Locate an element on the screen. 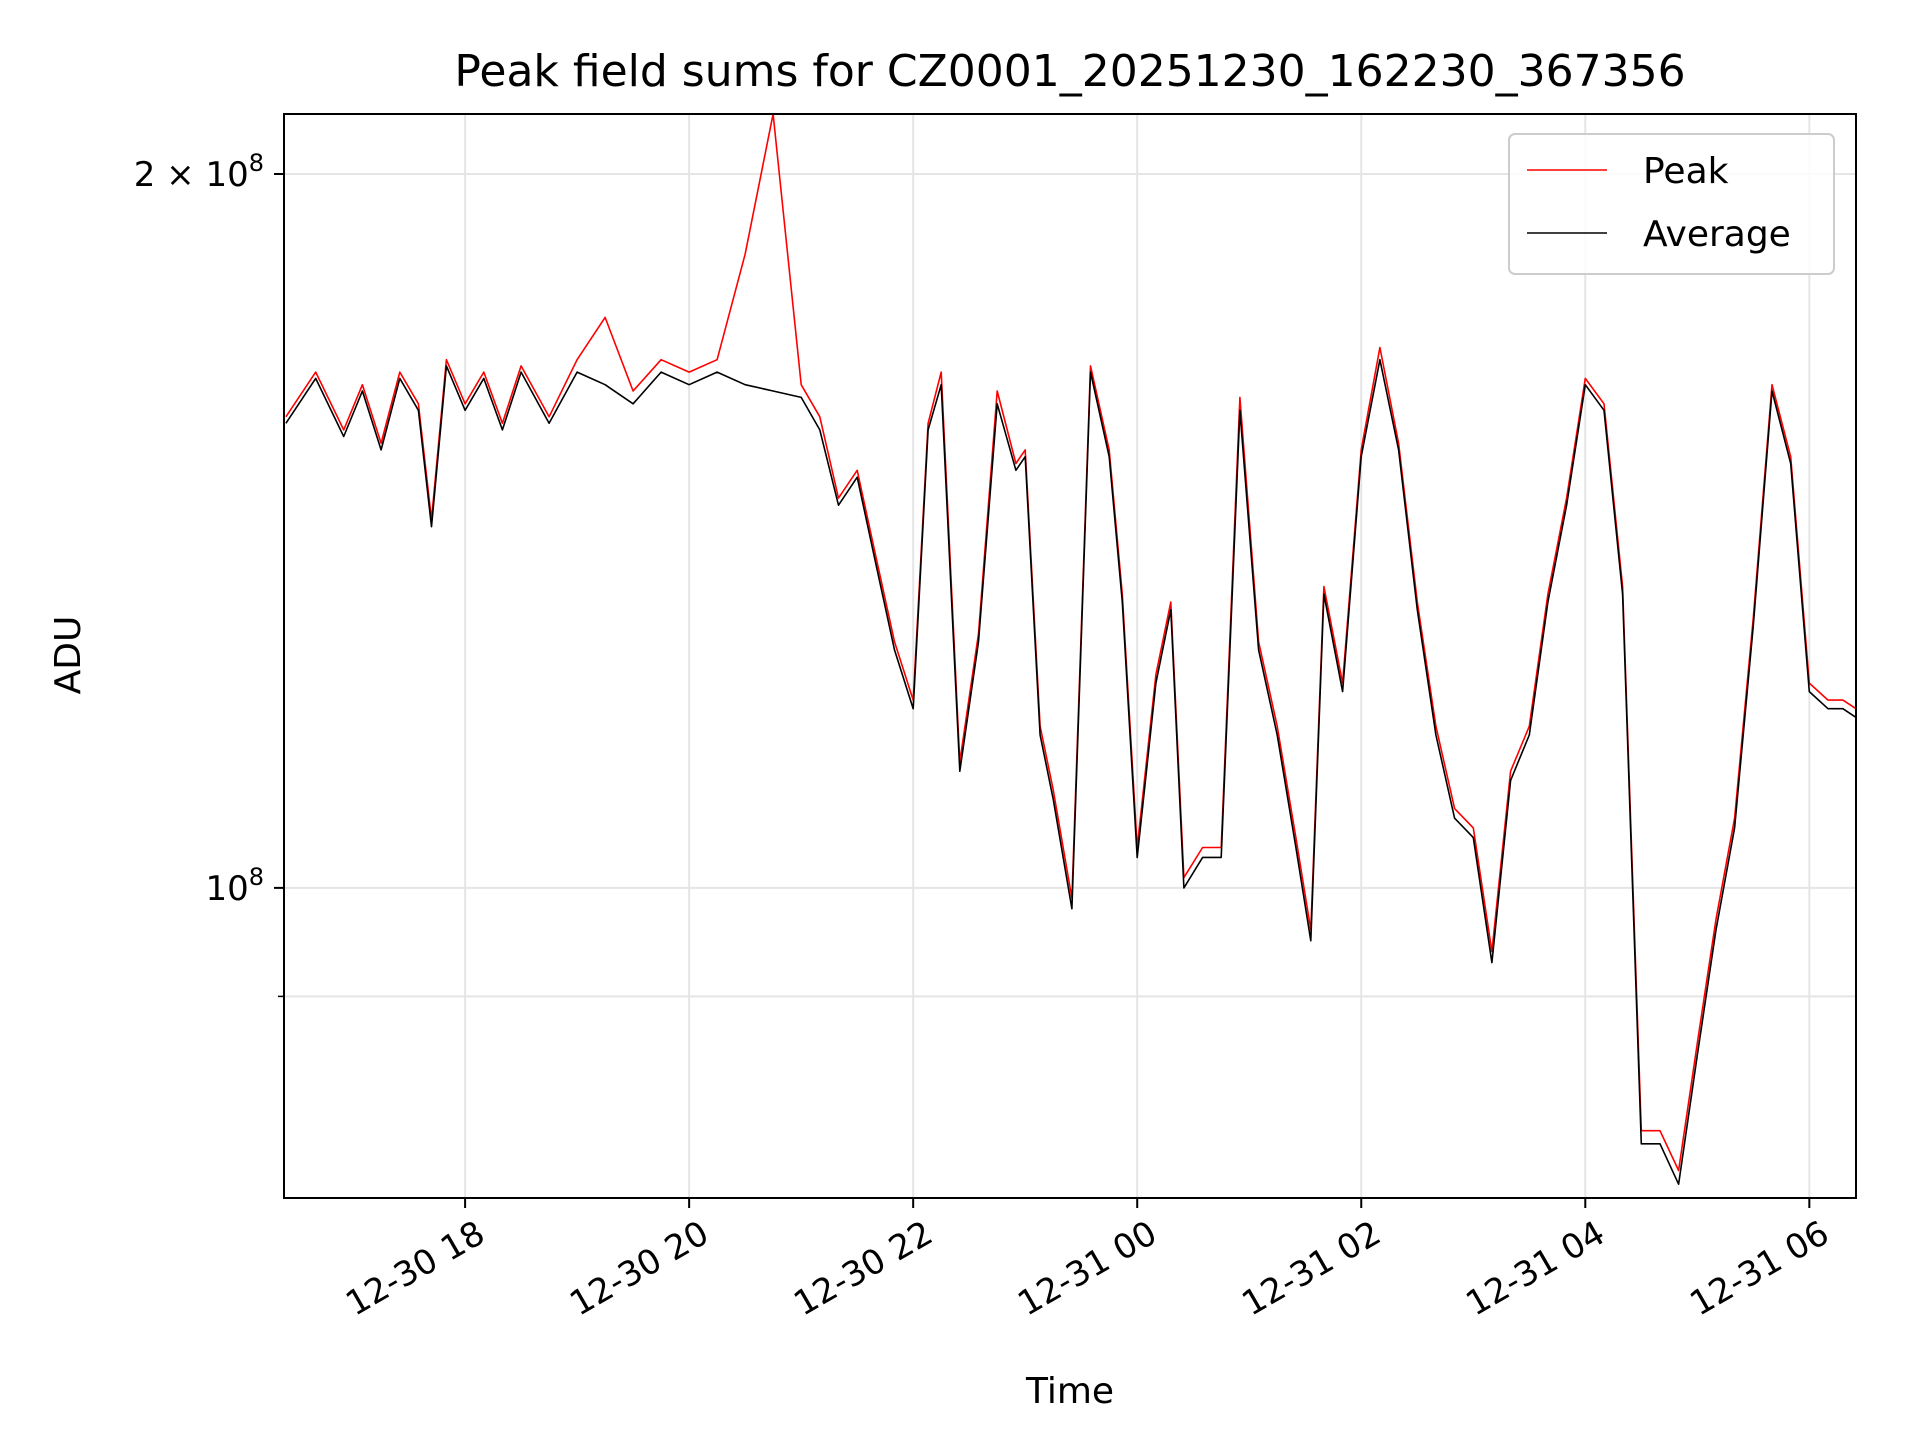  legend-peak-label: Peak is located at coordinates (1686, 171).